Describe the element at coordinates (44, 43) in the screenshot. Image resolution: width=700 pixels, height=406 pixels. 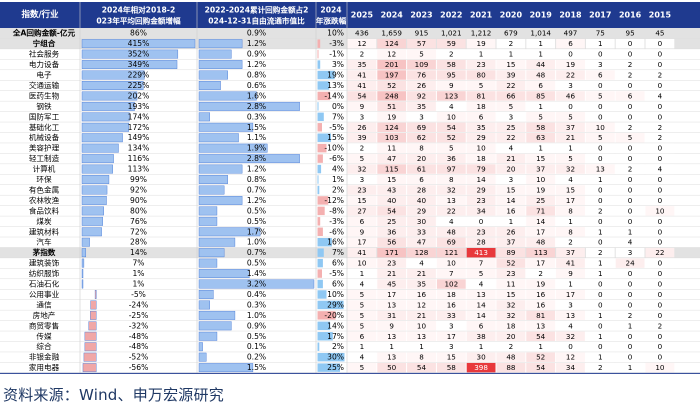
I see `industry-label: 宁组合` at that location.